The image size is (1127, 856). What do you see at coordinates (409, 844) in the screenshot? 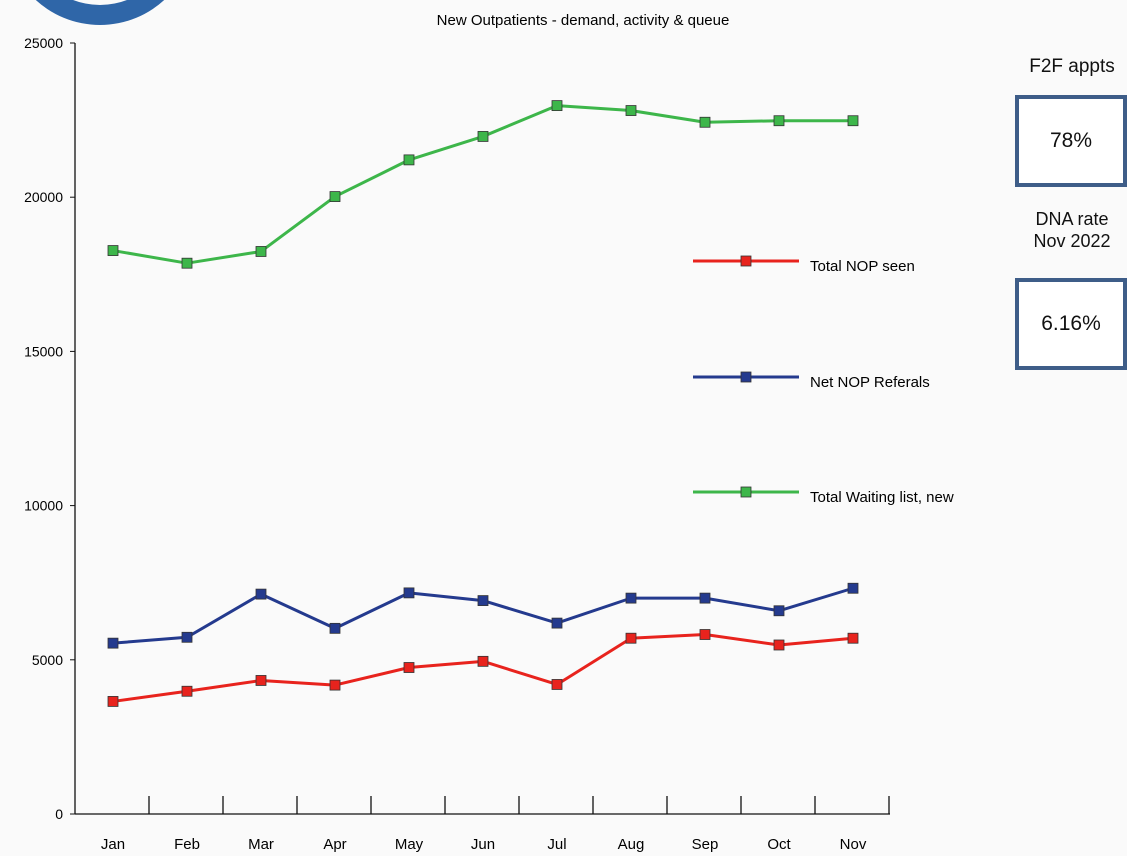
I see `x-tick-label: May` at bounding box center [409, 844].